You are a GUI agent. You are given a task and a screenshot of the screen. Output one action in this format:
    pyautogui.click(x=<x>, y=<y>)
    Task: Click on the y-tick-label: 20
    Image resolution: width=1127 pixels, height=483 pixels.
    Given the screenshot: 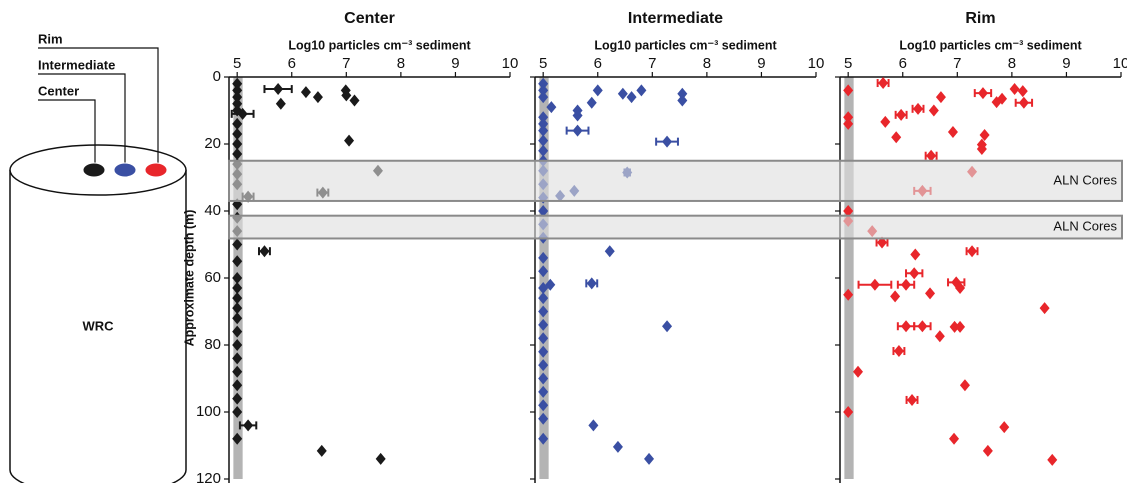 What is the action you would take?
    pyautogui.click(x=212, y=143)
    